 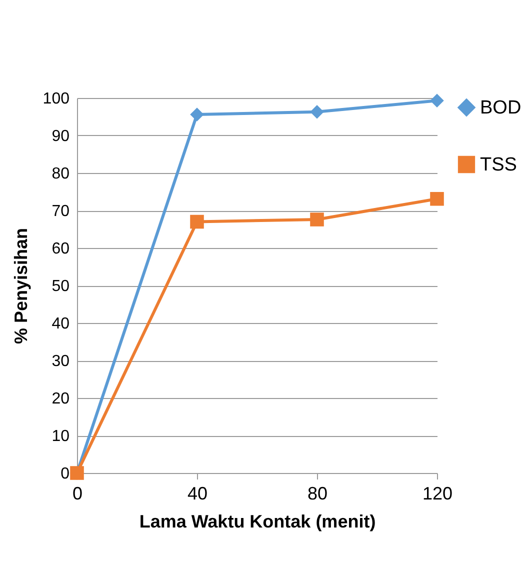 I want to click on x-axis-title: Lama Waktu Kontak (menit), so click(x=257, y=522).